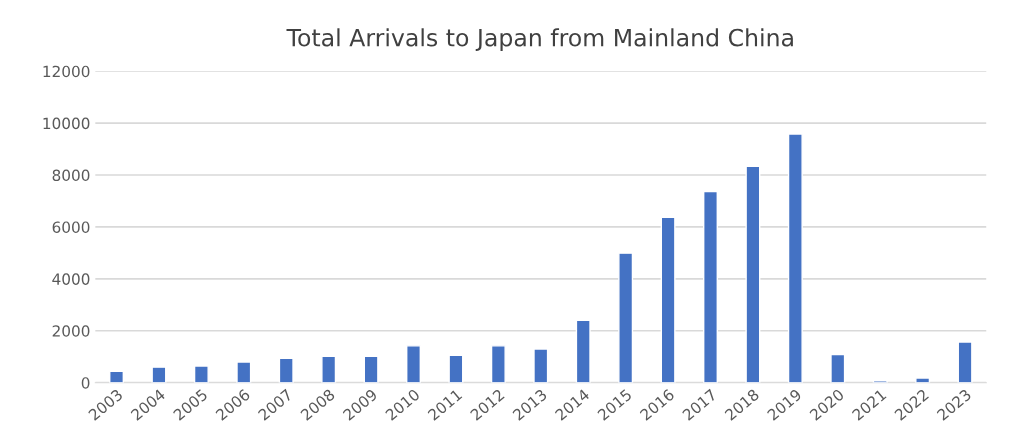 The height and width of the screenshot is (445, 1036). What do you see at coordinates (71, 175) in the screenshot?
I see `y-tick-label: 8000` at bounding box center [71, 175].